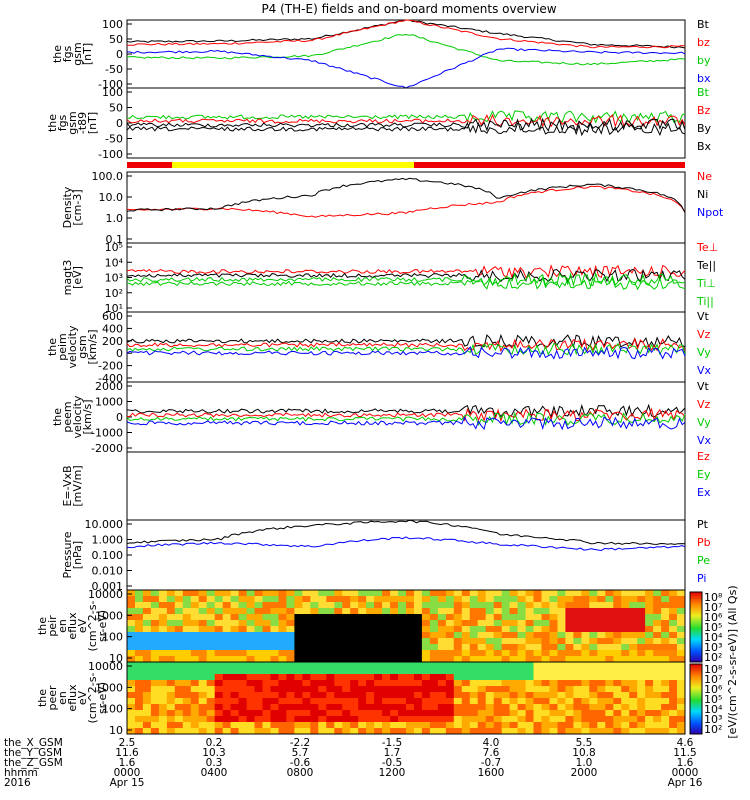 The width and height of the screenshot is (750, 800). I want to click on y-tick-label: 10.0, so click(111, 197).